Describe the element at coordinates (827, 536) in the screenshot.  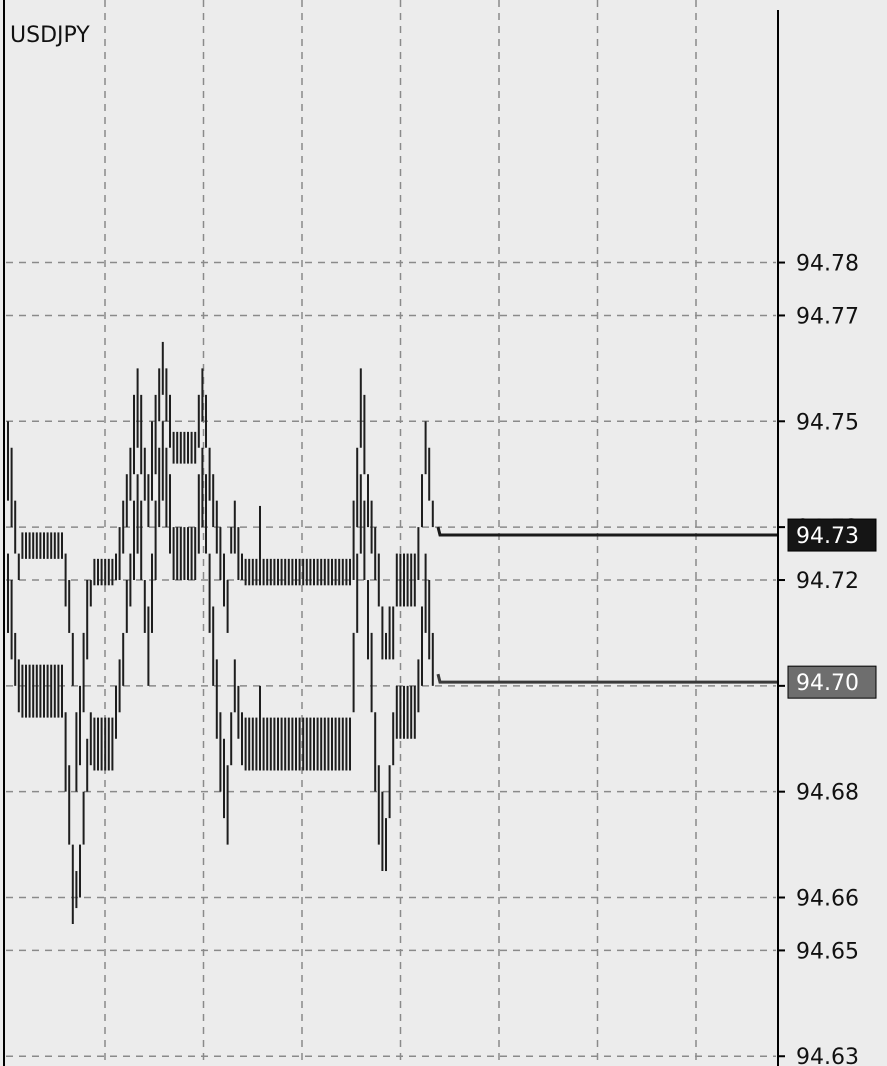
I see `current-price-tag-label: 94.73` at that location.